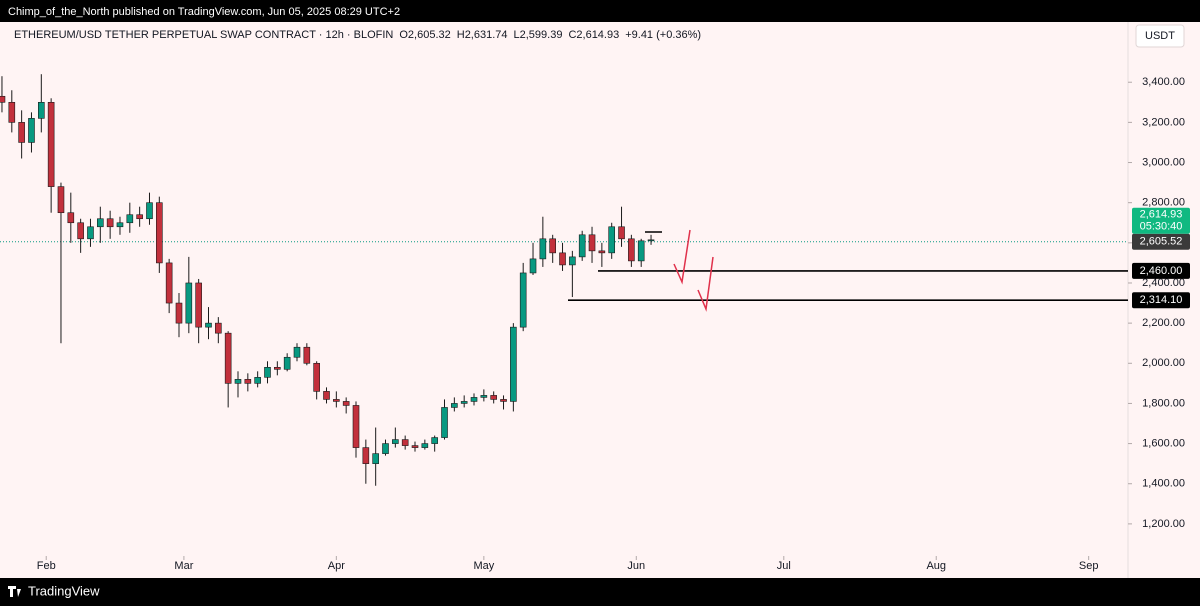 The height and width of the screenshot is (606, 1200). I want to click on y-tick-label: 1,200.00, so click(1163, 524).